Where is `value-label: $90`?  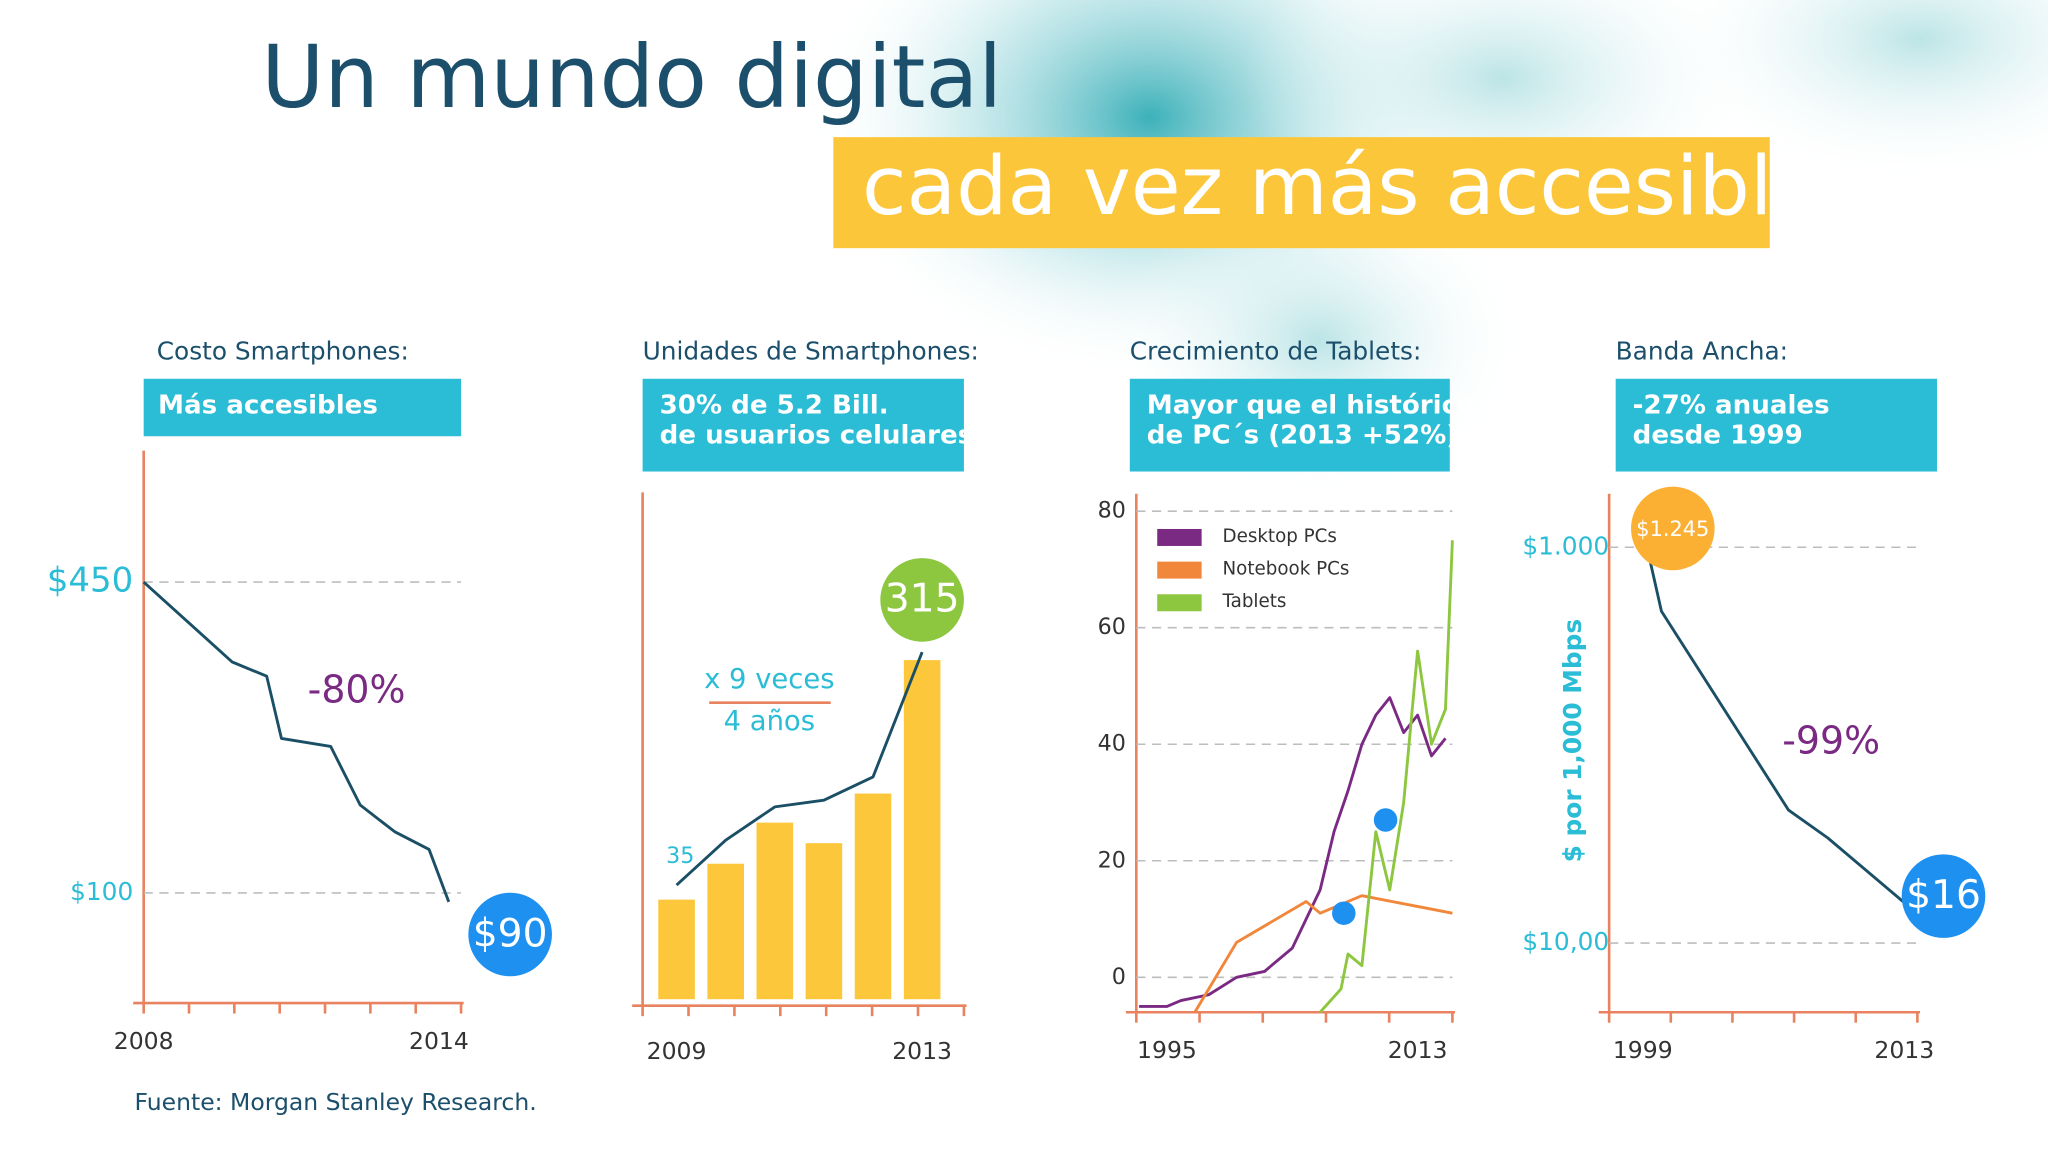 value-label: $90 is located at coordinates (510, 933).